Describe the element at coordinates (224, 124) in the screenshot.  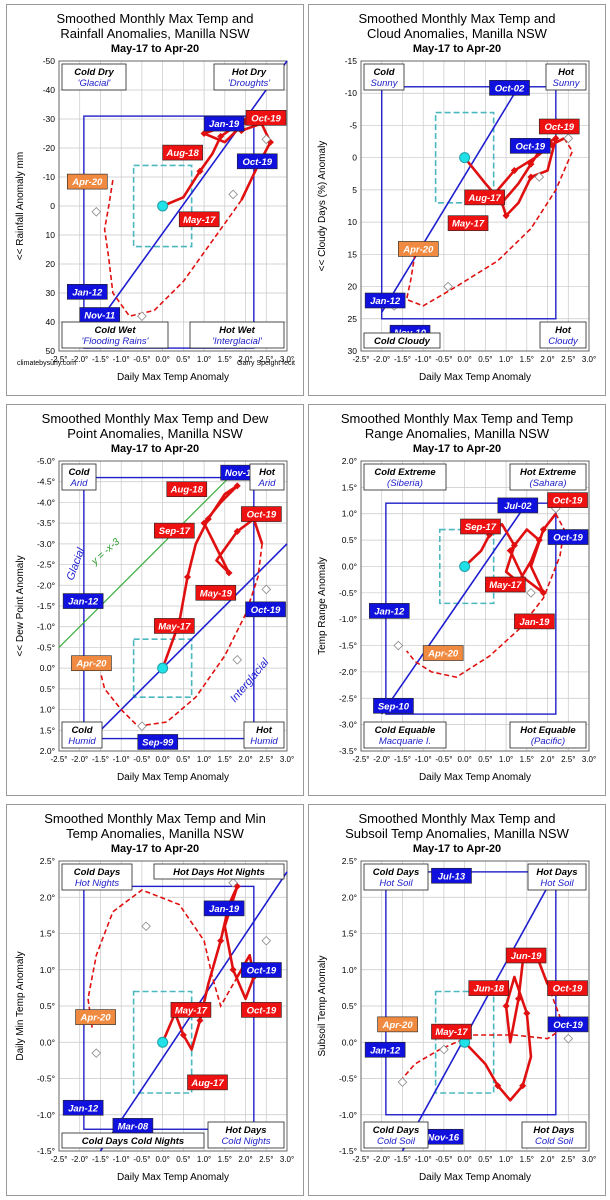
I see `month-label: Jan-19` at that location.